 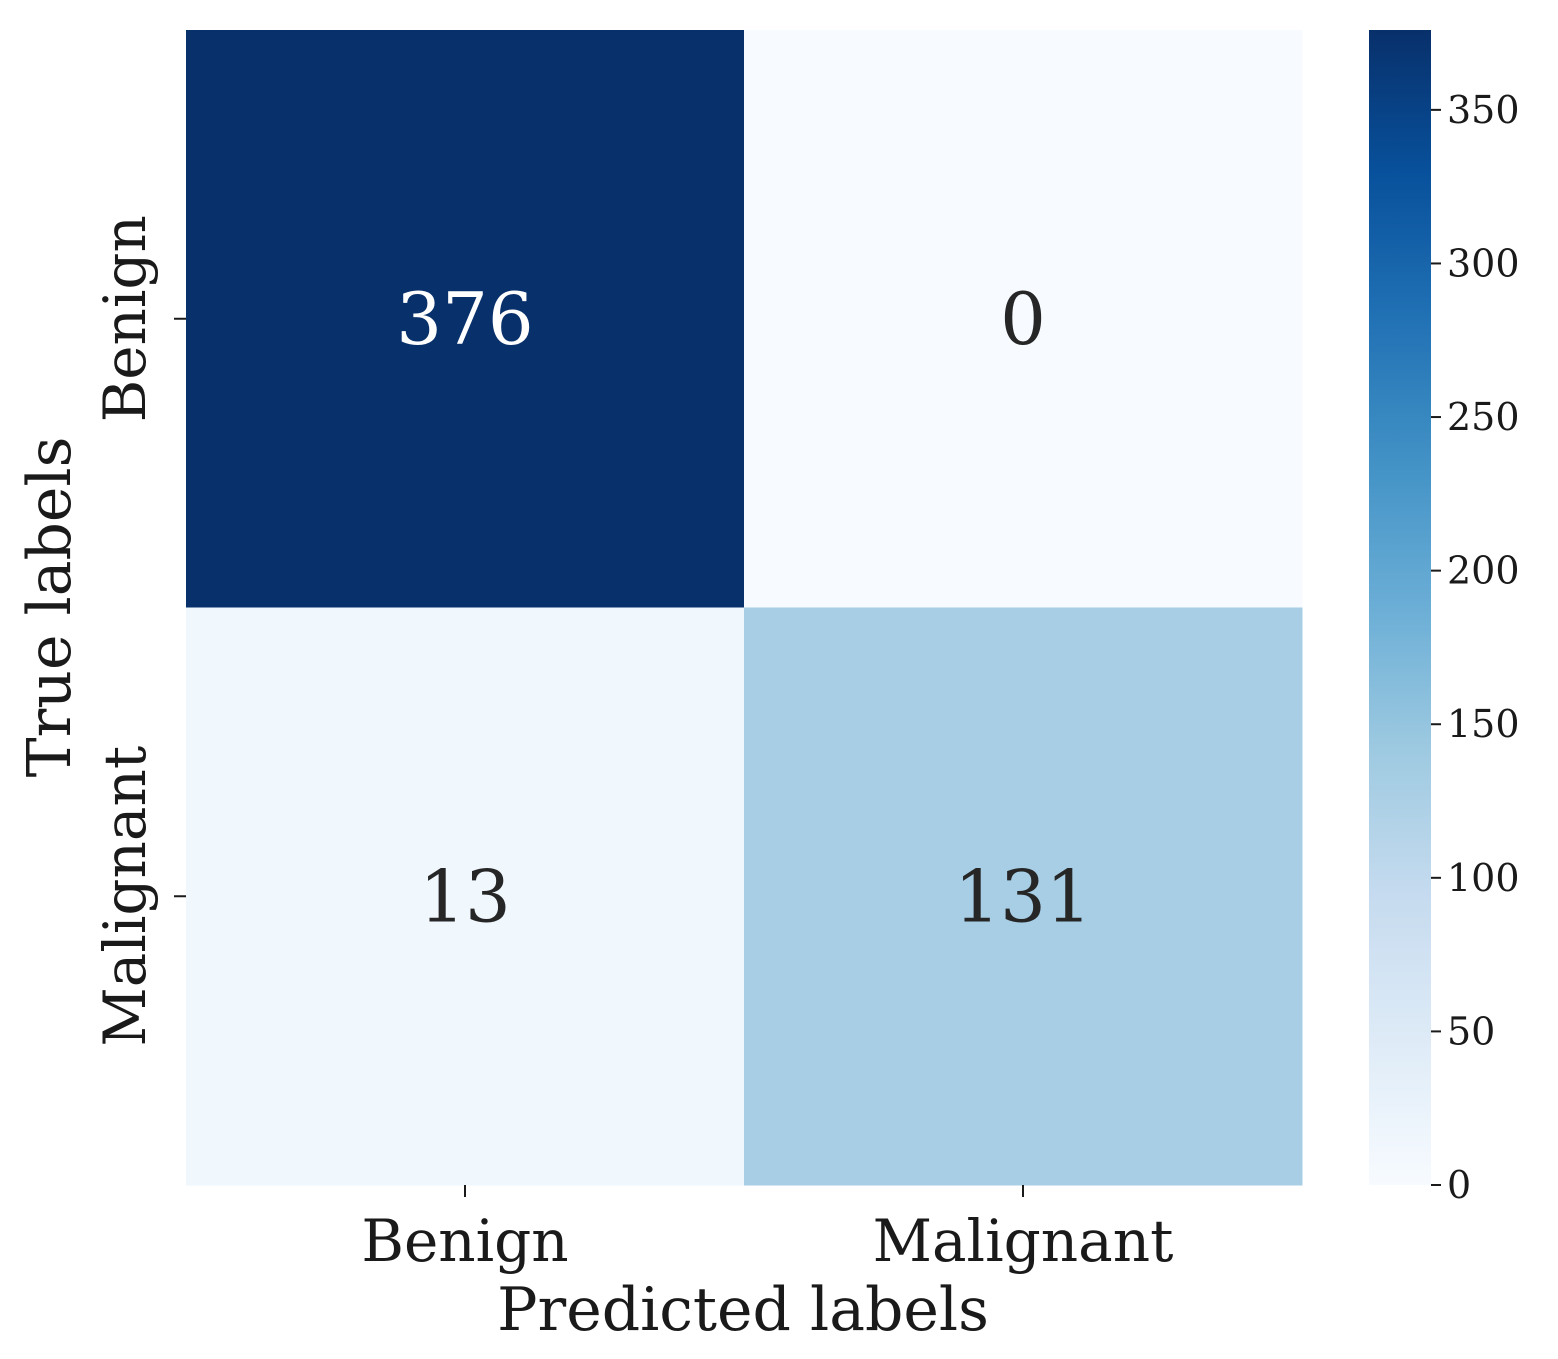 I want to click on heatmap-cell-label: 376, so click(x=464, y=319).